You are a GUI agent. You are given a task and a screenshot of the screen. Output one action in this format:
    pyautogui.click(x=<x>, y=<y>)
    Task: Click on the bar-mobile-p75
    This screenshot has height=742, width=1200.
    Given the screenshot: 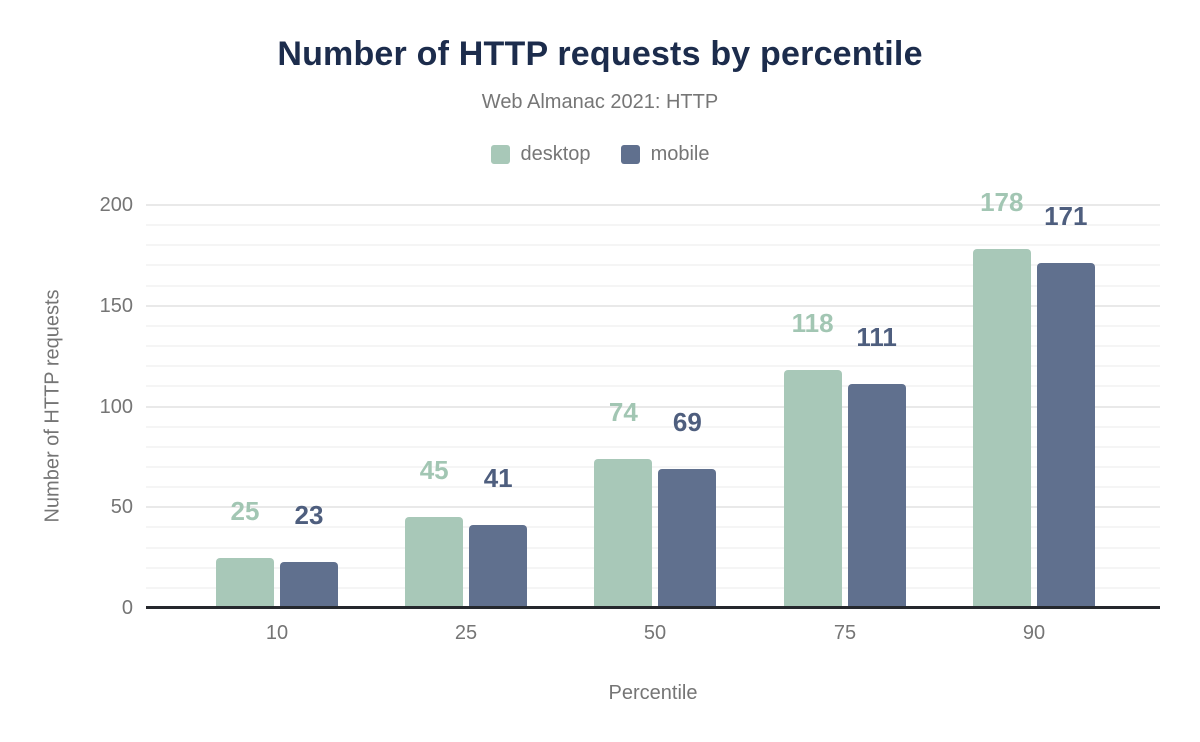 What is the action you would take?
    pyautogui.click(x=876, y=496)
    